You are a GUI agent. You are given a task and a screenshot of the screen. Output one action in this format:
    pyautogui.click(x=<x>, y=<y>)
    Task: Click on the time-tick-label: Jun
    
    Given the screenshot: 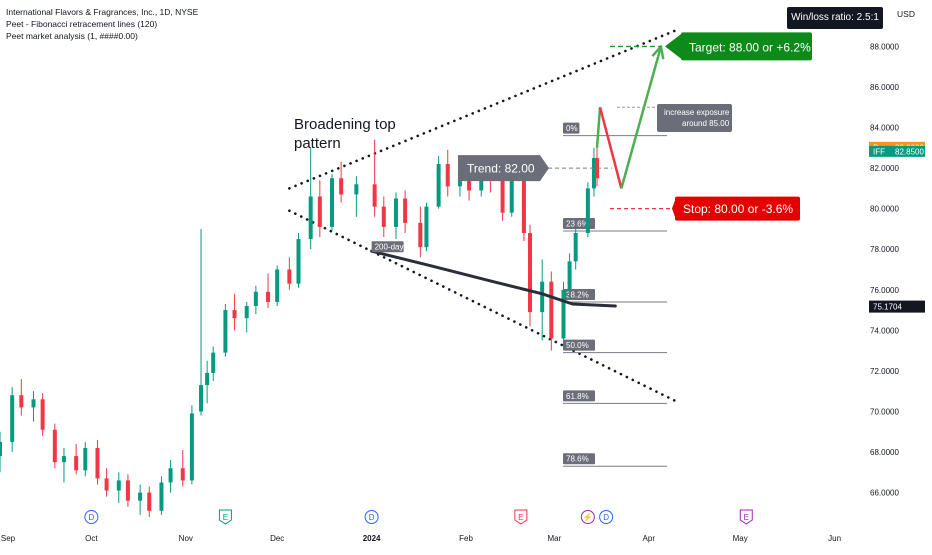 What is the action you would take?
    pyautogui.click(x=834, y=538)
    